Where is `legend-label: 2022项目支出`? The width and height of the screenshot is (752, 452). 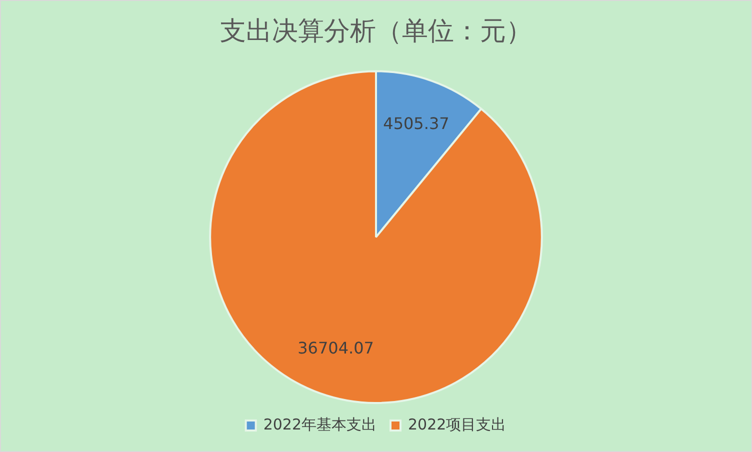 legend-label: 2022项目支出 is located at coordinates (457, 424).